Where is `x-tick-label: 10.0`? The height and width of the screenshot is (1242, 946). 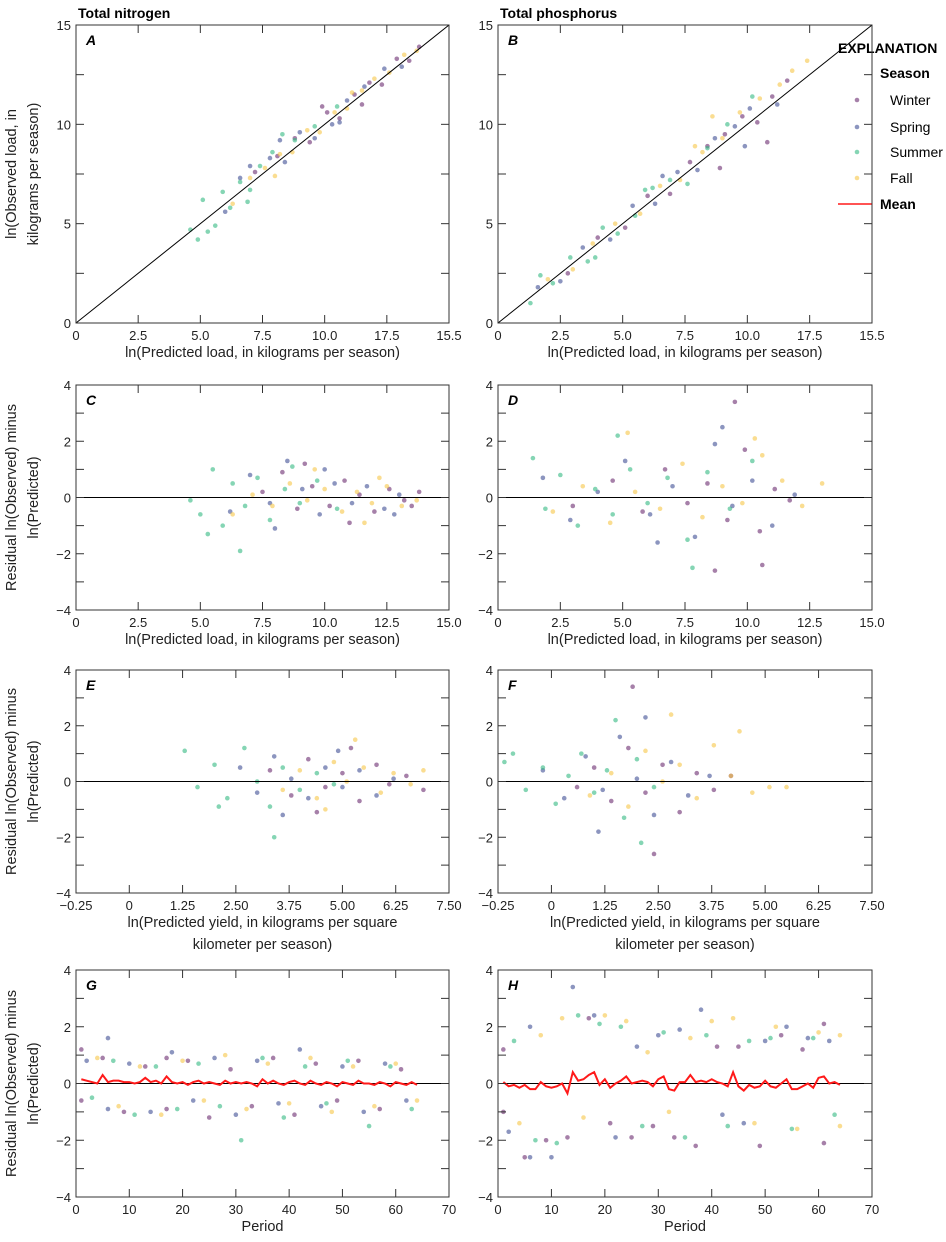
x-tick-label: 10.0 is located at coordinates (324, 622).